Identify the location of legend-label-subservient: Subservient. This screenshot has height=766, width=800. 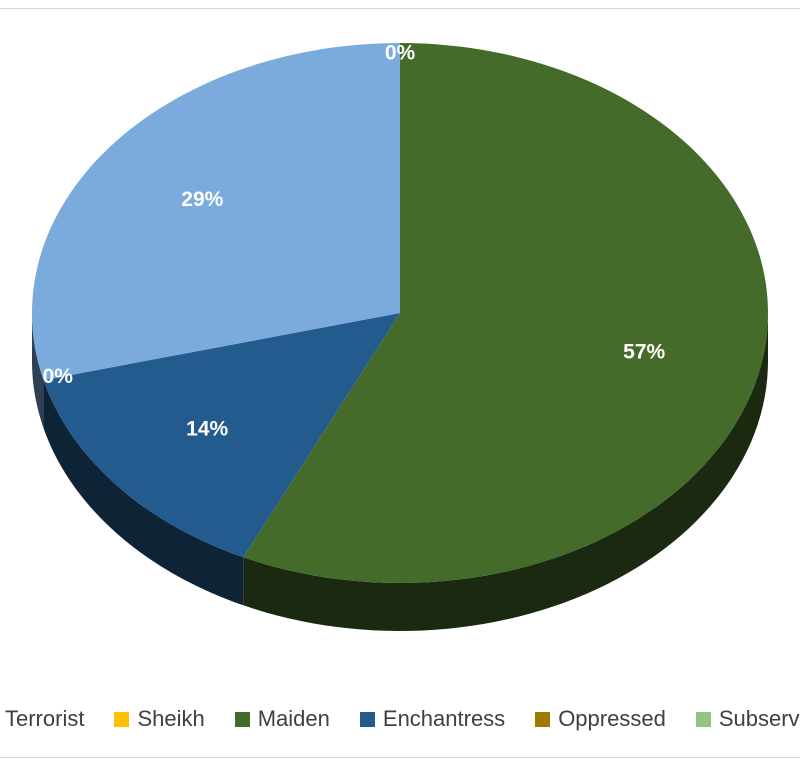
(759, 718).